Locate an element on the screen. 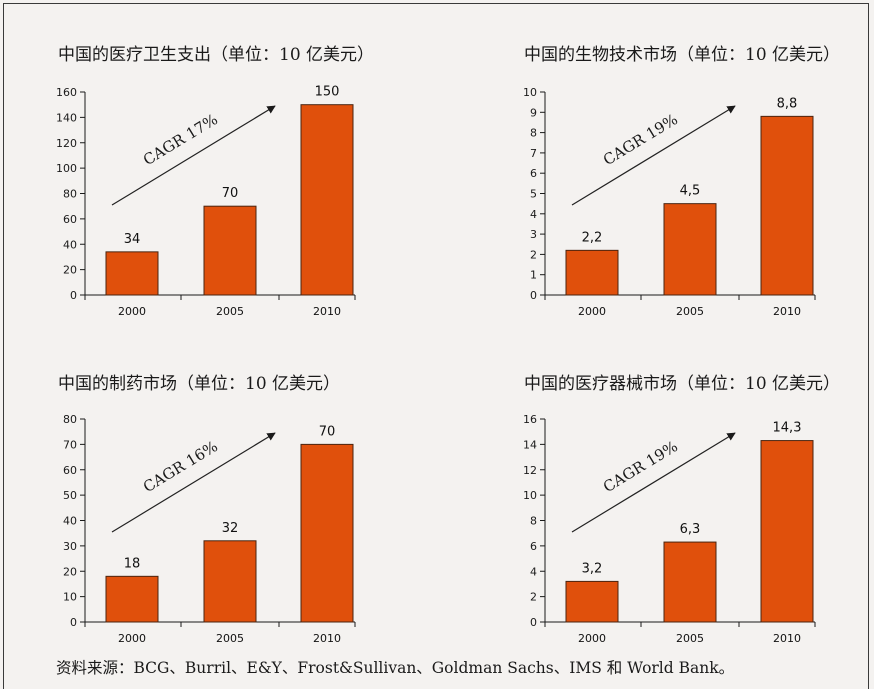  data-label: 34 is located at coordinates (132, 239).